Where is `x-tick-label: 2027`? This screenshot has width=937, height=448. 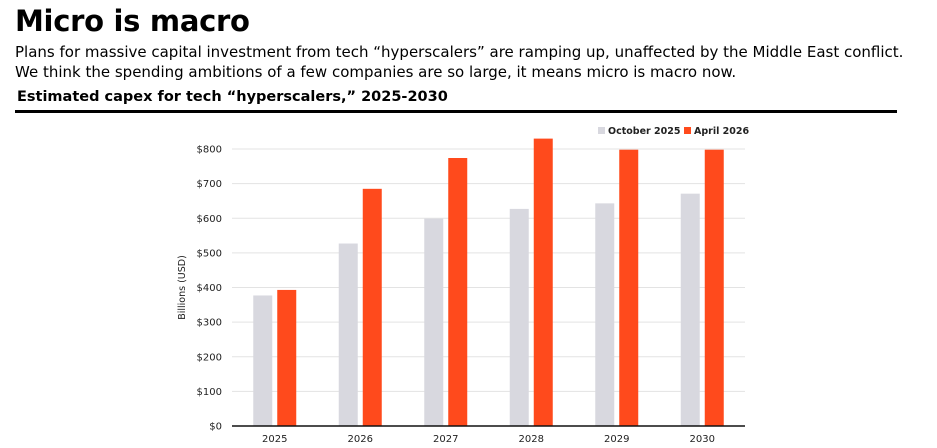
x-tick-label: 2027 is located at coordinates (445, 439).